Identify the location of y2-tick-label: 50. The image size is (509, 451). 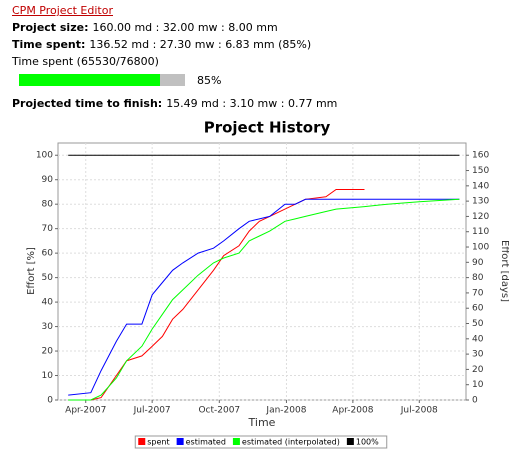
(478, 324).